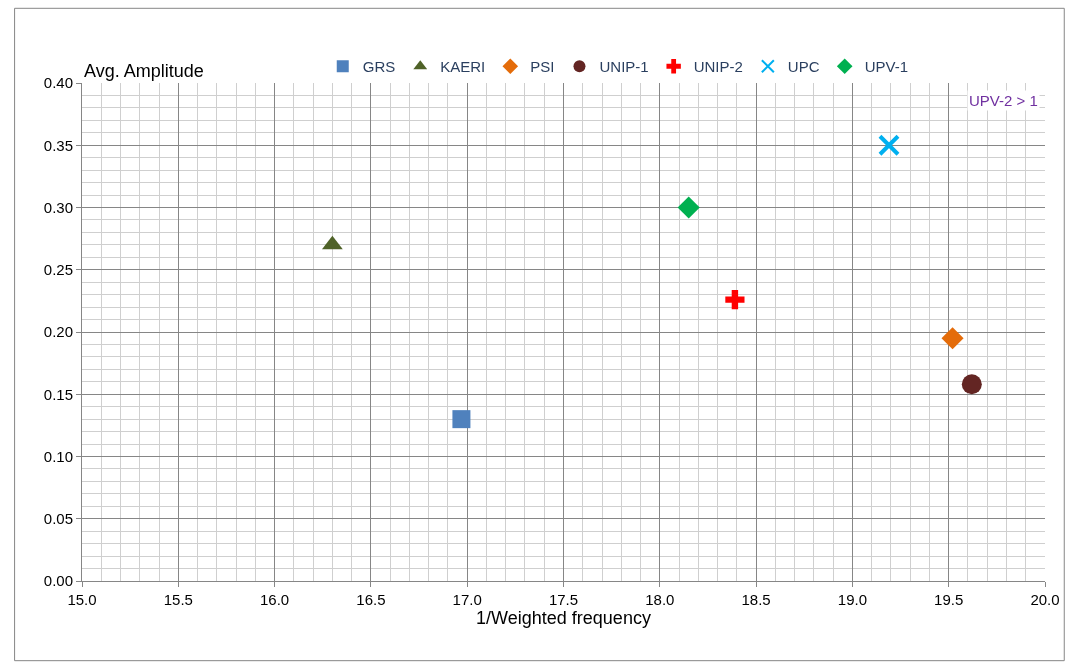 This screenshot has width=1072, height=671. I want to click on x-tick-label: 19.0, so click(852, 599).